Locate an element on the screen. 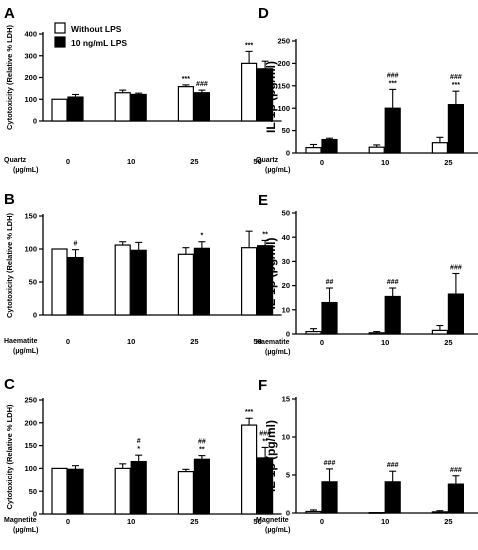 This screenshot has height=550, width=478. panel-letter: F is located at coordinates (262, 385).